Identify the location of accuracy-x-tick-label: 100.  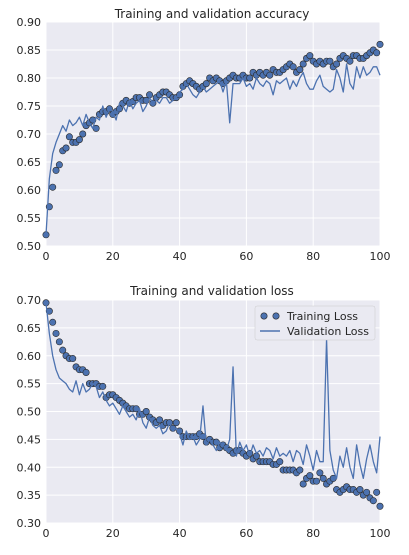
(380, 256).